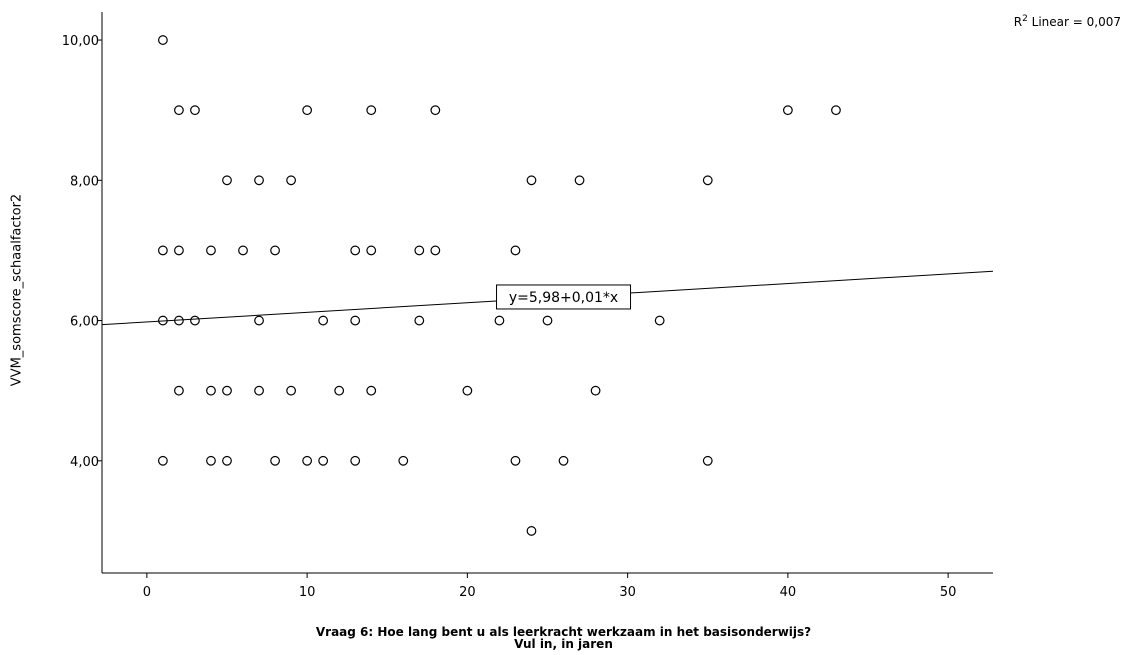 This screenshot has width=1127, height=655. Describe the element at coordinates (788, 592) in the screenshot. I see `x-tick-label: 40` at that location.